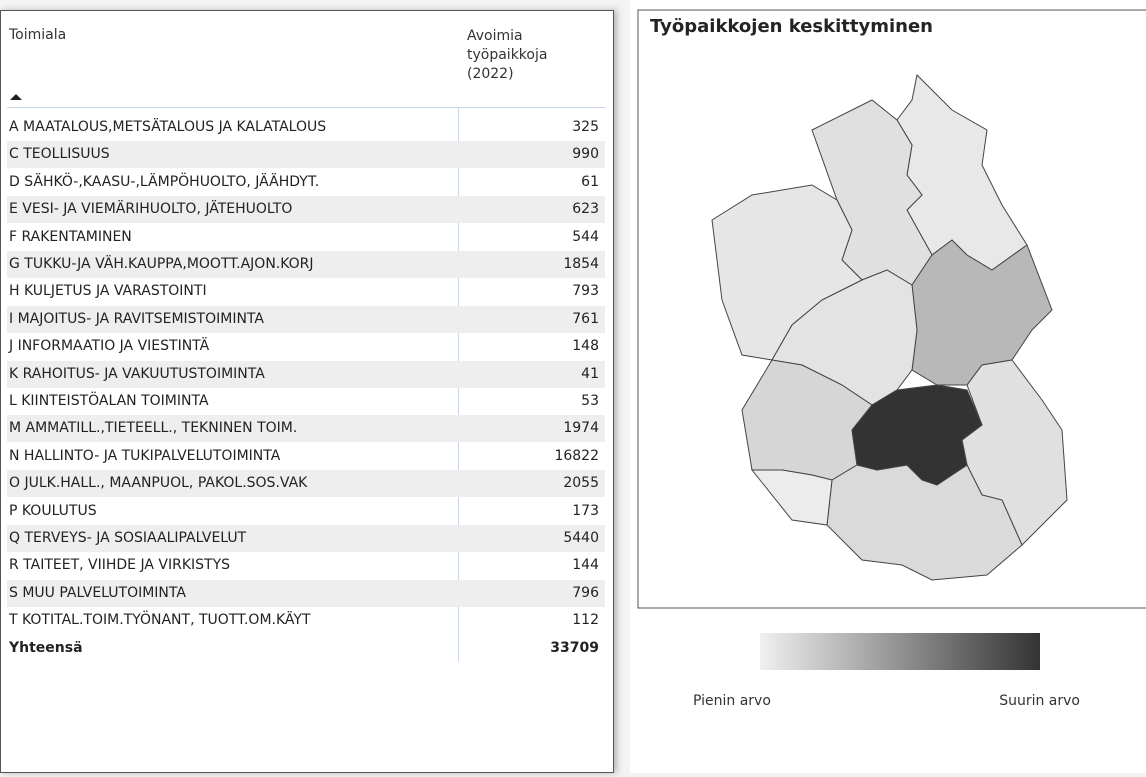 This screenshot has height=777, width=1146. I want to click on row-value: 761, so click(585, 318).